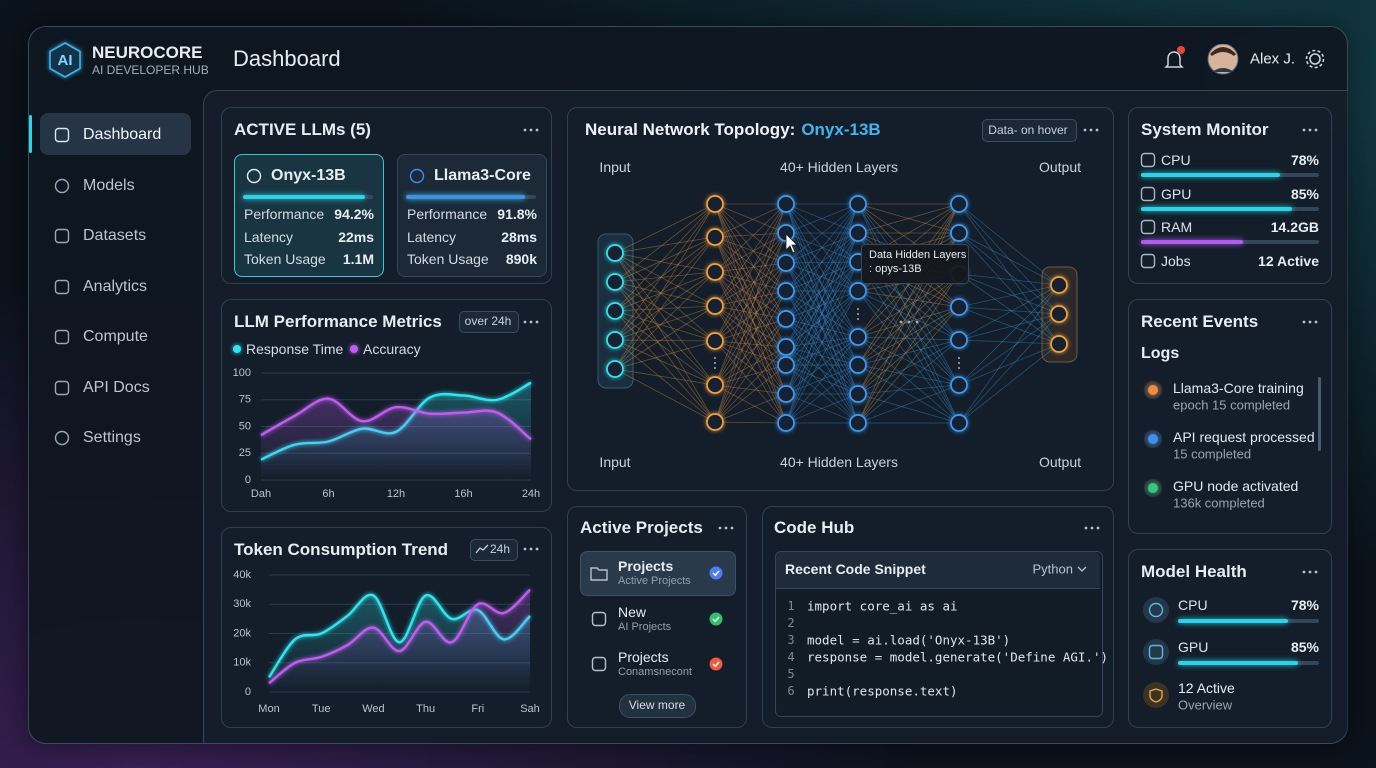  What do you see at coordinates (116, 387) in the screenshot?
I see `nav-item: API Docs` at bounding box center [116, 387].